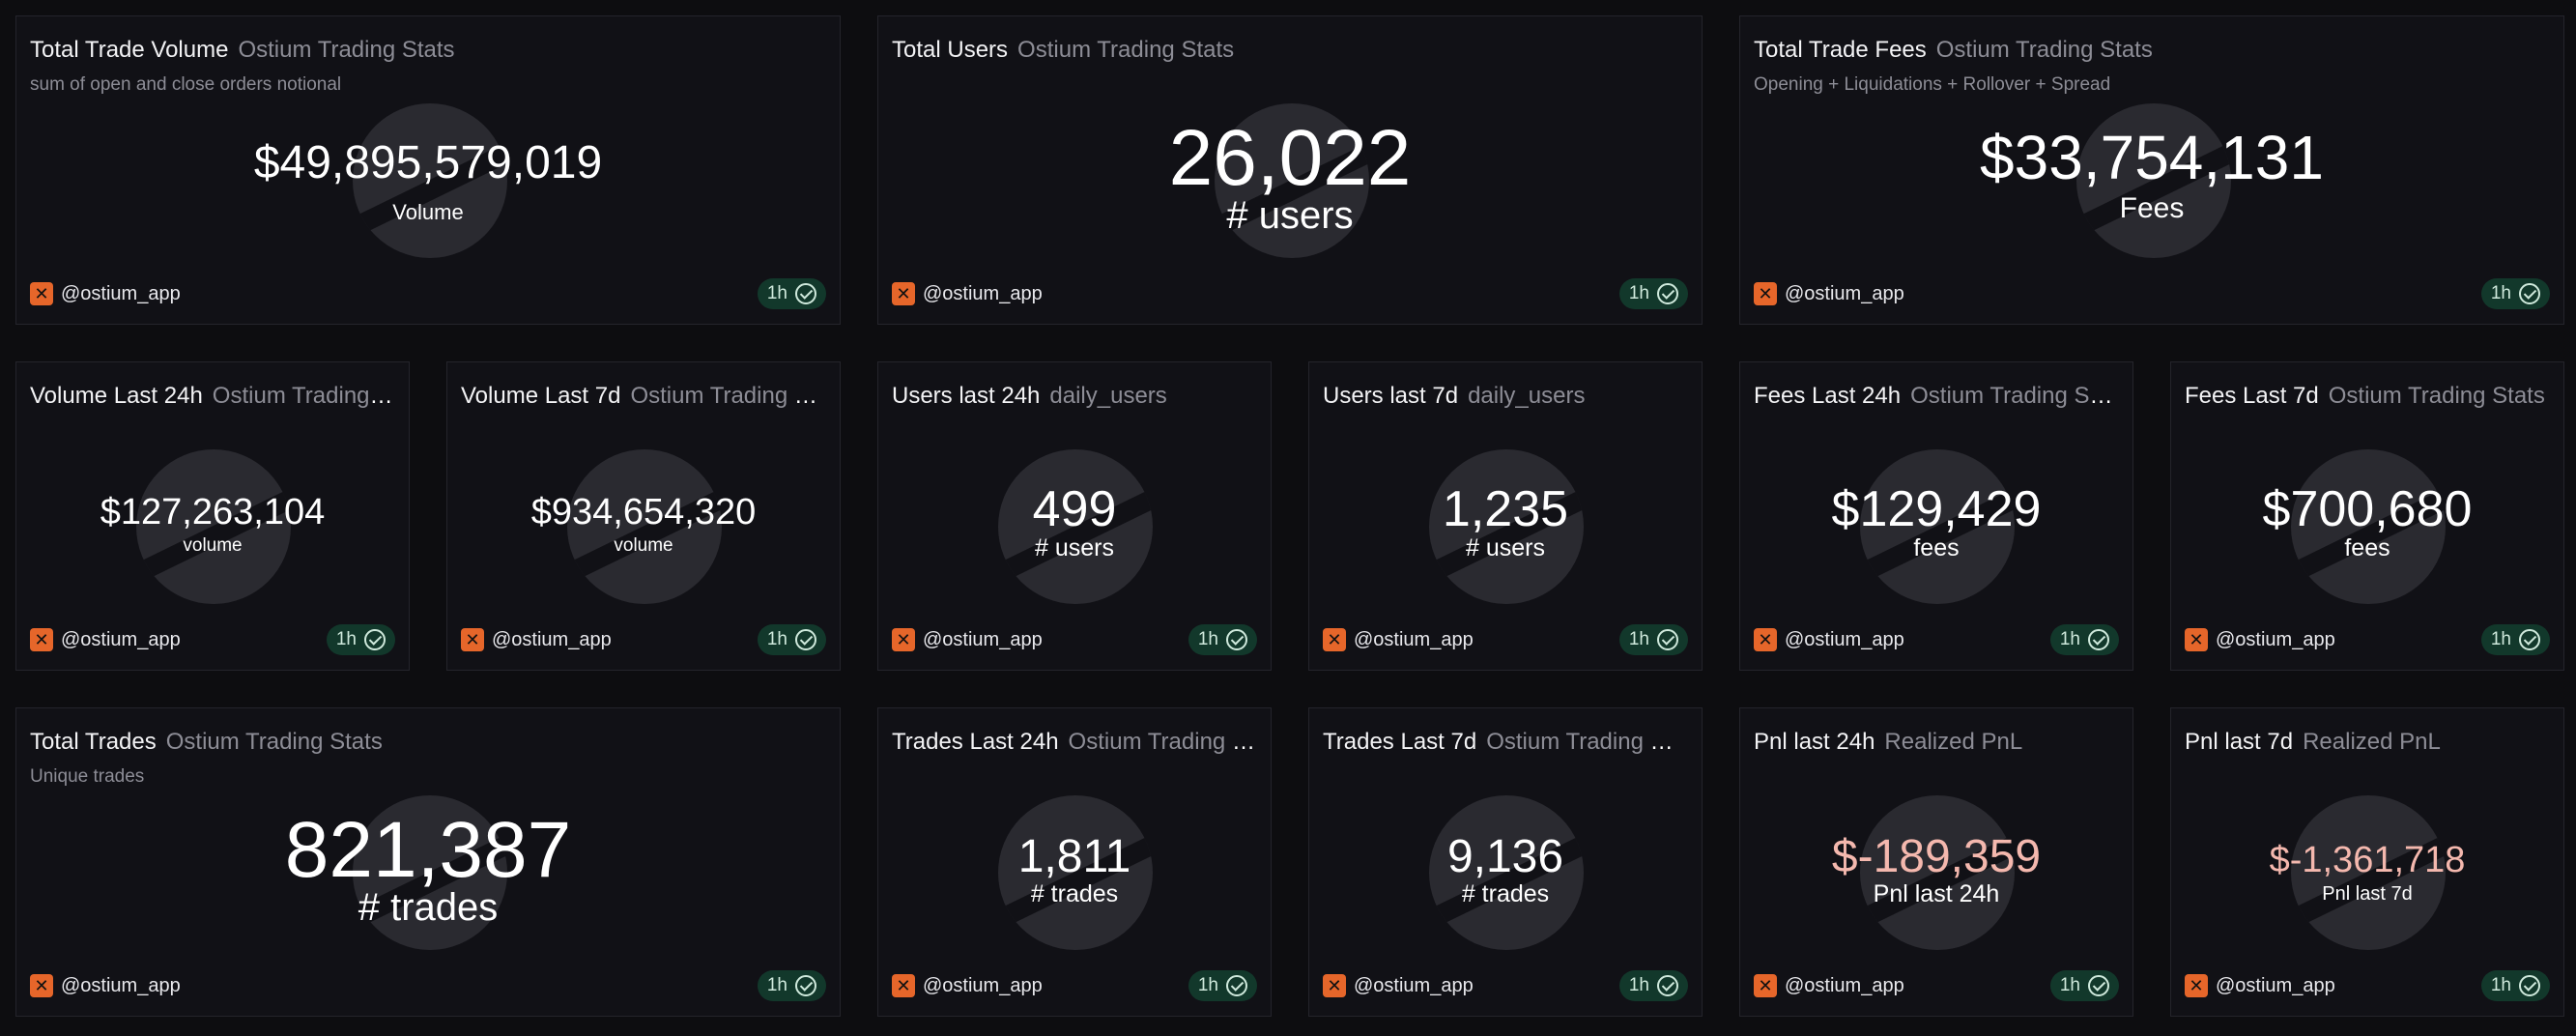 The height and width of the screenshot is (1036, 2576). I want to click on card-header: Users last 7d daily_users, so click(1506, 396).